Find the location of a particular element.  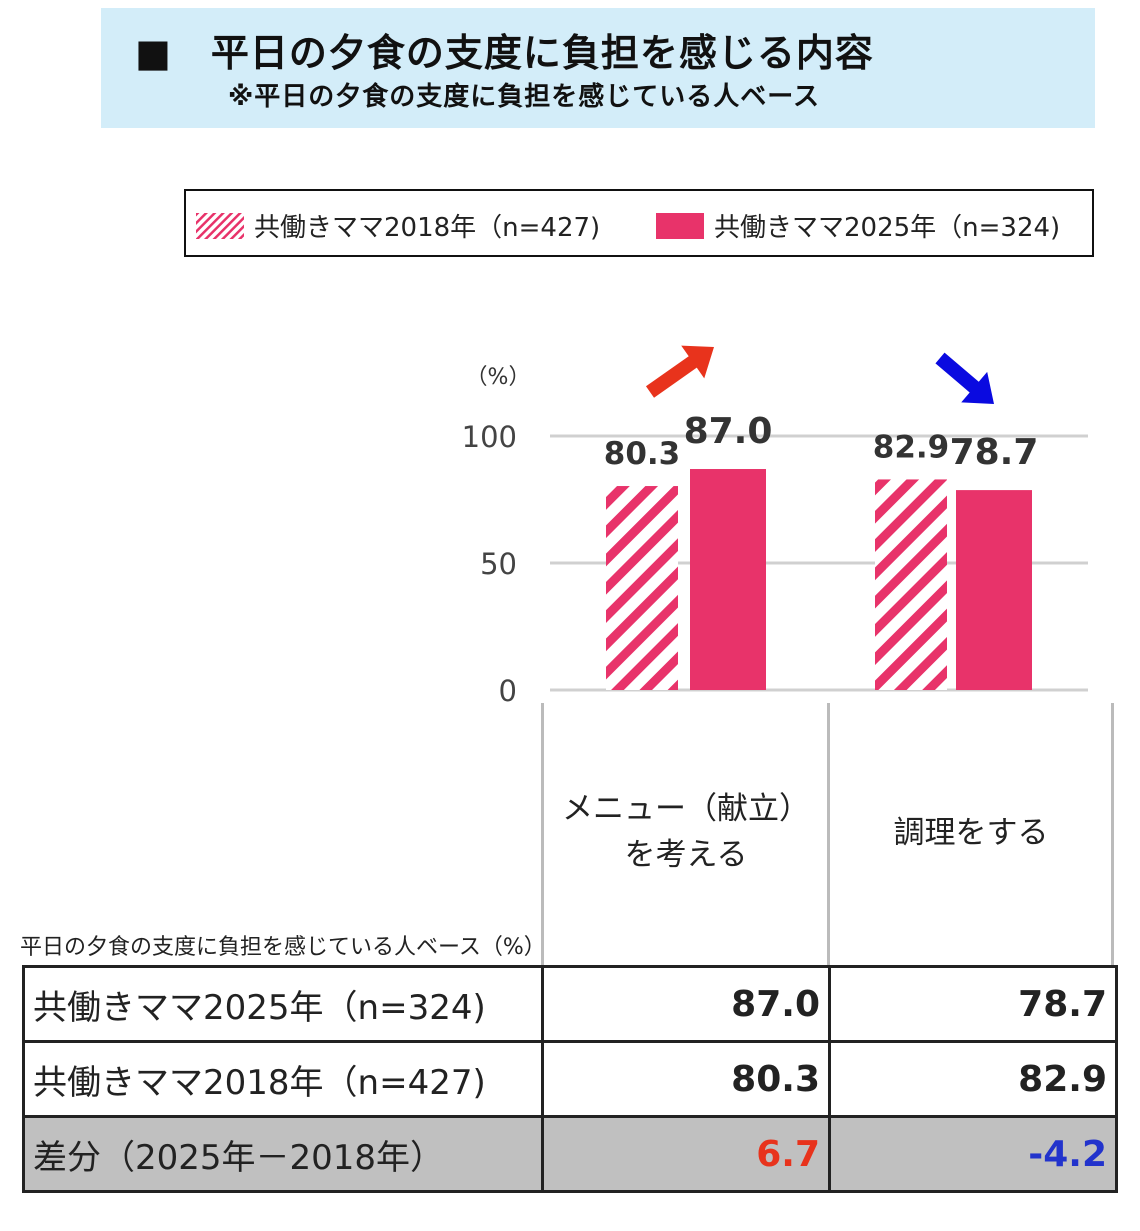

data-label: 80.3 is located at coordinates (642, 454).